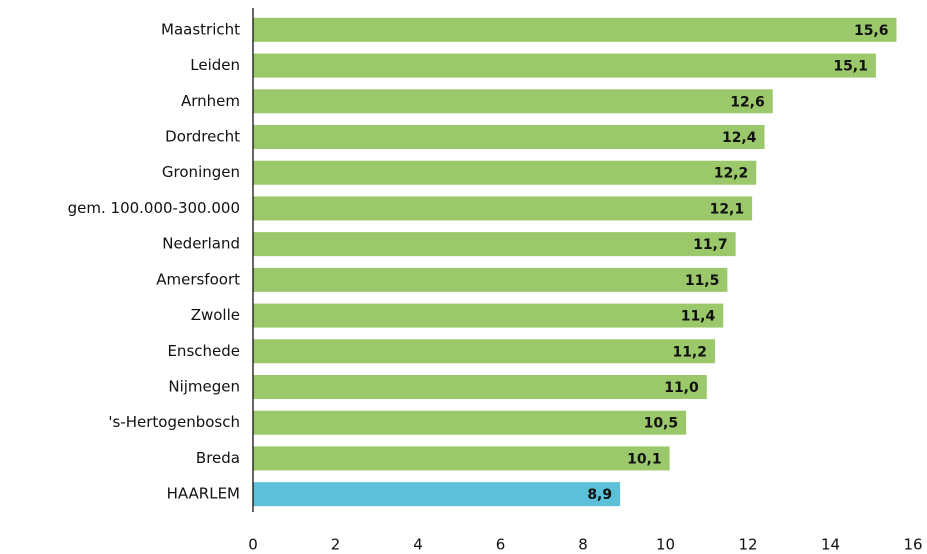  Describe the element at coordinates (710, 245) in the screenshot. I see `value-label: 11,7` at that location.